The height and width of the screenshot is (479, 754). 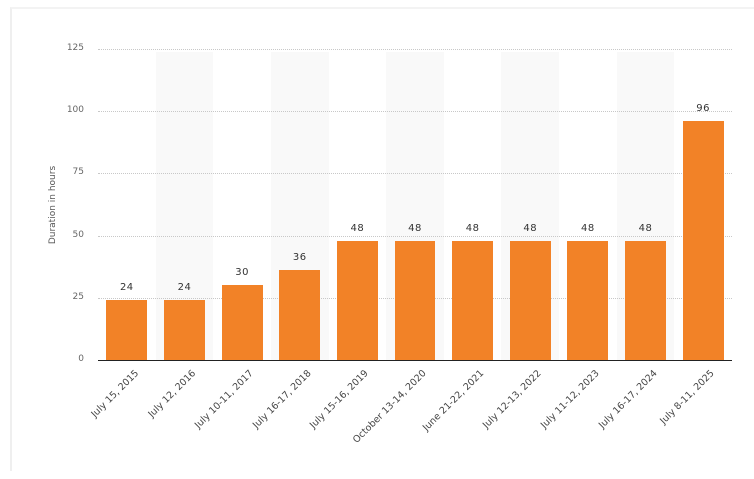 What do you see at coordinates (81, 359) in the screenshot?
I see `y-tick-label: 0` at bounding box center [81, 359].